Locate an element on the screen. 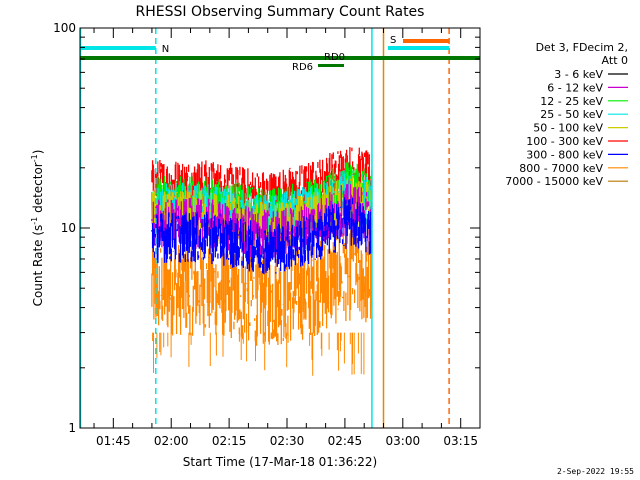 This screenshot has height=480, width=640. x-tick-label: 01:45 is located at coordinates (113, 441).